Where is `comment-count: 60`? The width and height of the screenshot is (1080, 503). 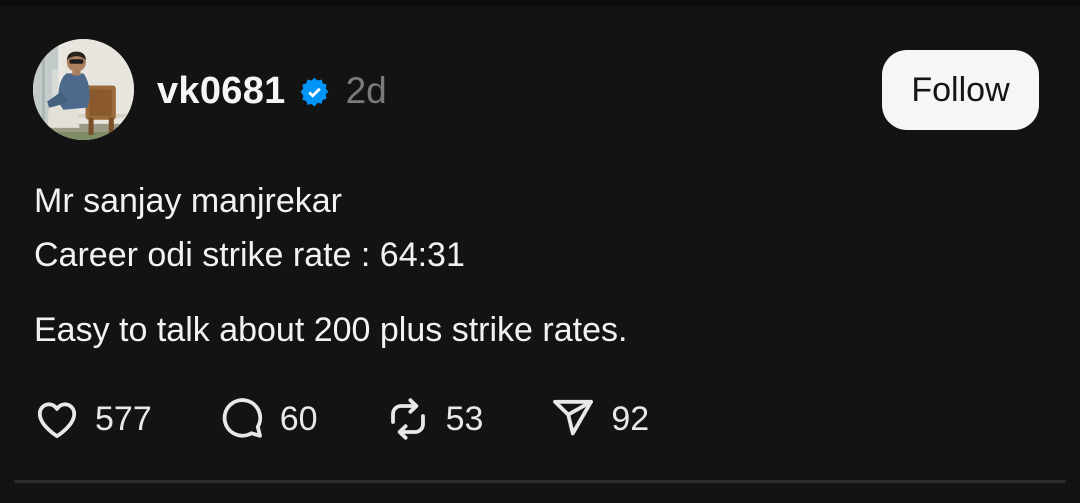 comment-count: 60 is located at coordinates (298, 418).